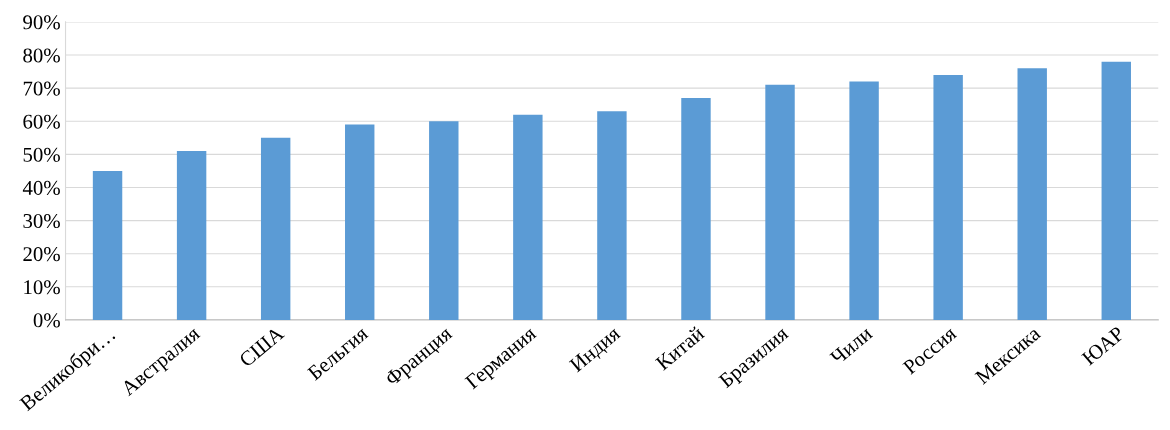 The height and width of the screenshot is (430, 1170). What do you see at coordinates (42, 287) in the screenshot?
I see `y-tick-label: 10%` at bounding box center [42, 287].